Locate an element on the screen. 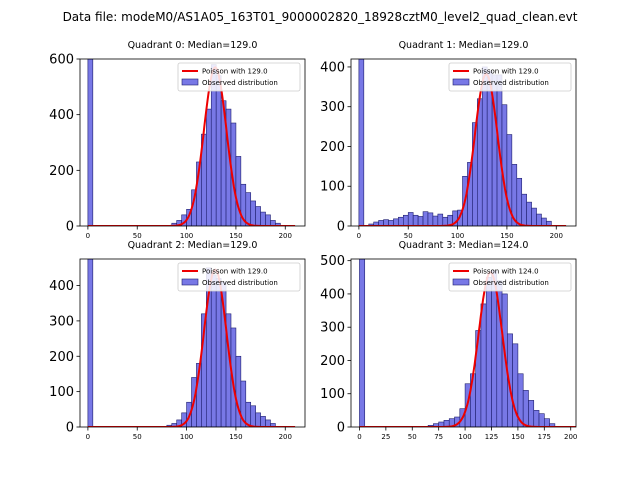 The height and width of the screenshot is (480, 640). legend-label-poisson: Poisson with 124.0 is located at coordinates (506, 272).